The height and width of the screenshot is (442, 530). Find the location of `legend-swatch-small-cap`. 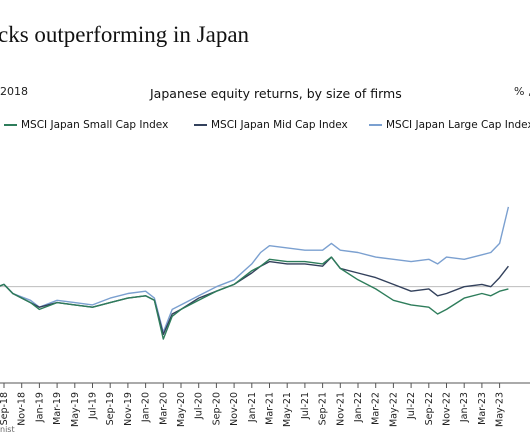

legend-swatch-small-cap is located at coordinates (10, 125).